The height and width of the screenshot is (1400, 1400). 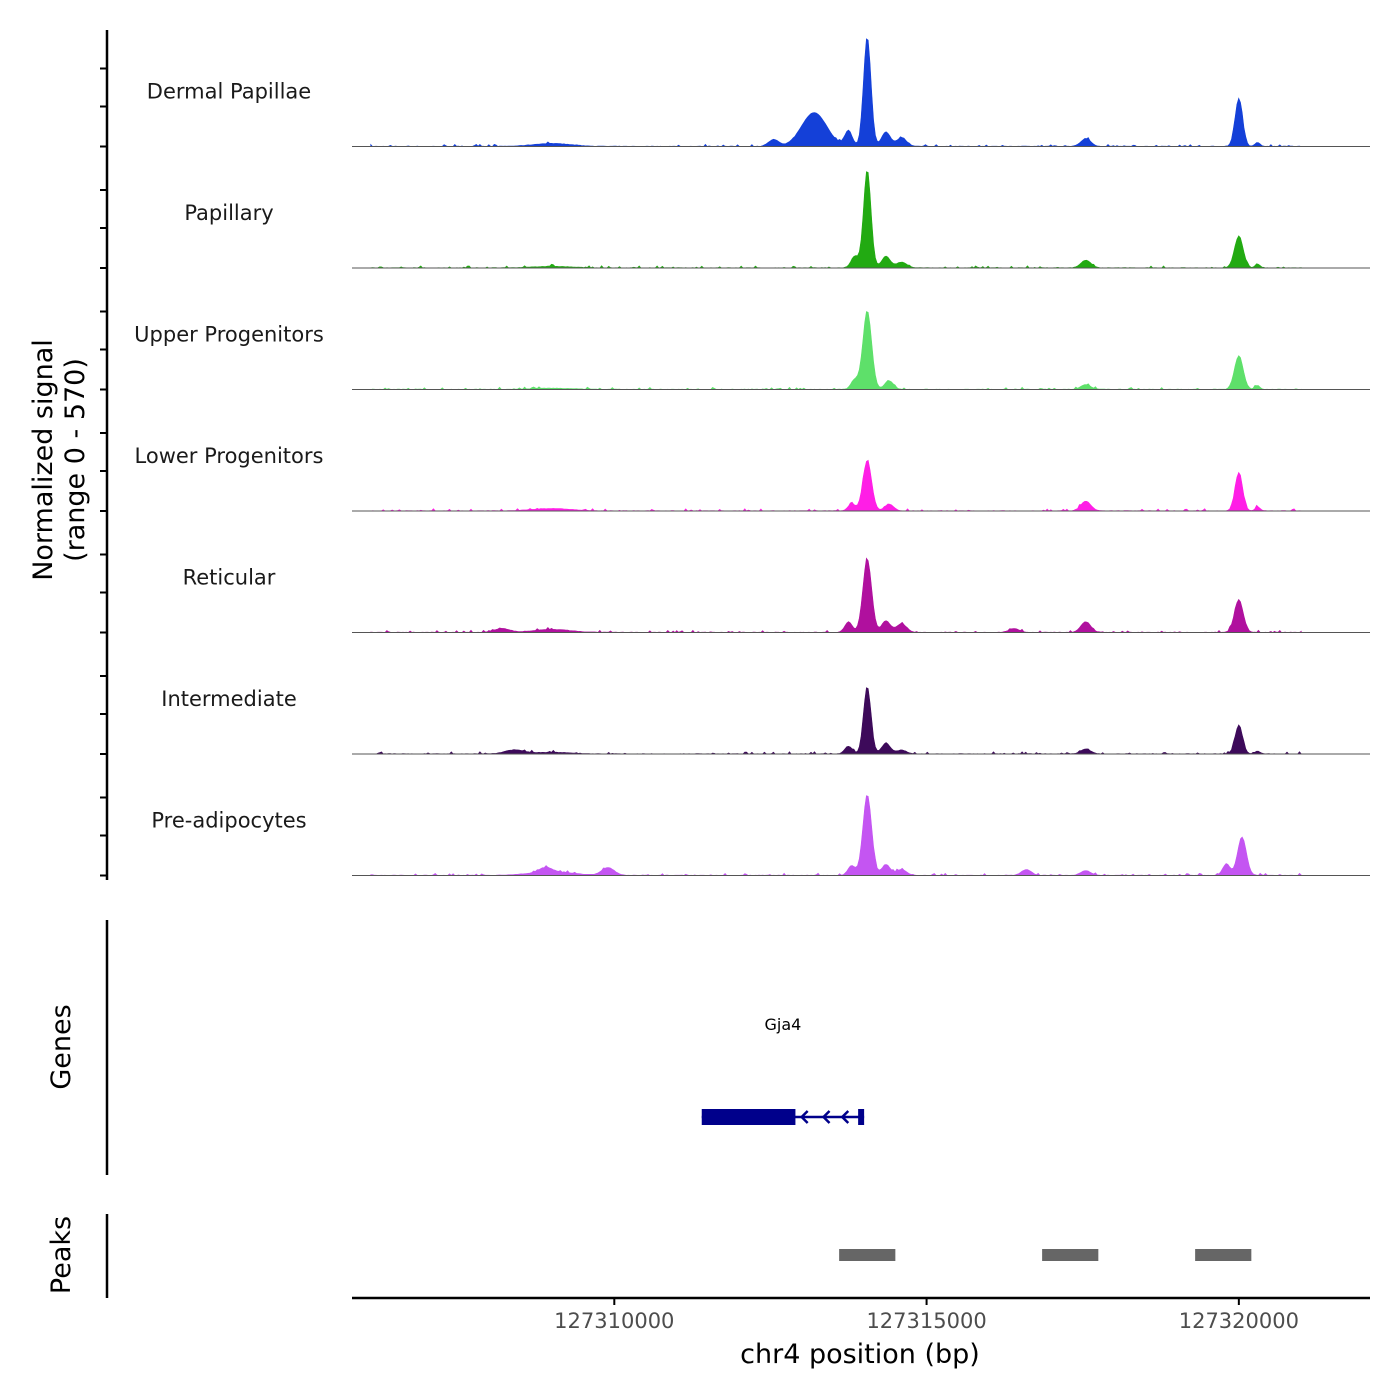 What do you see at coordinates (1239, 1321) in the screenshot?
I see `x-tick-label: 127320000` at bounding box center [1239, 1321].